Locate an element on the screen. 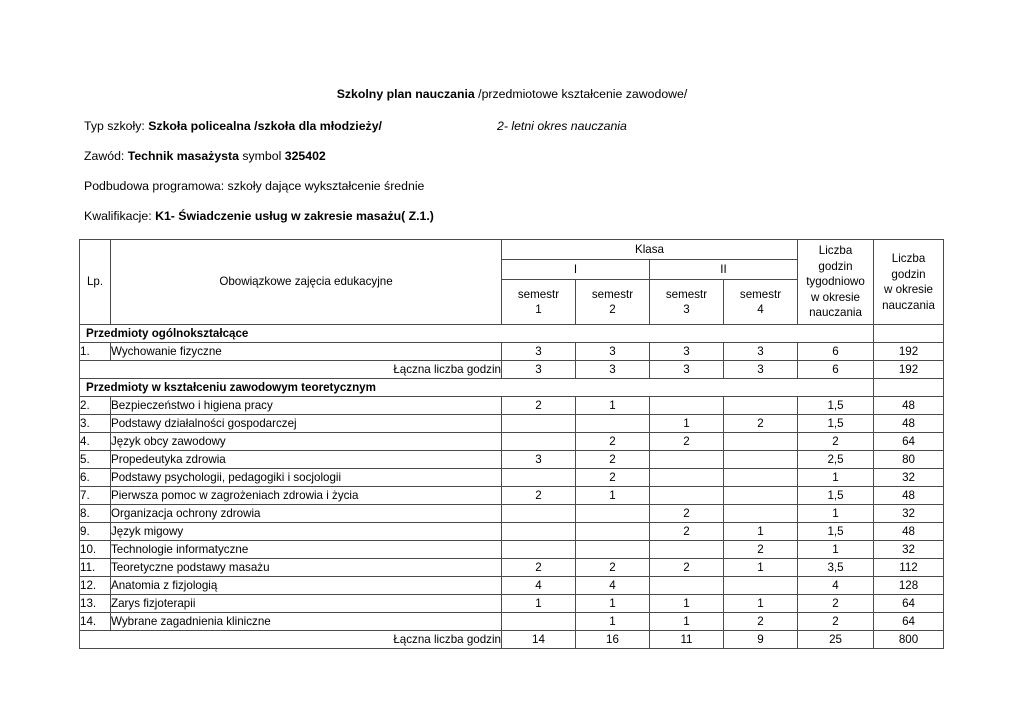 This screenshot has width=1024, height=725. row-weekly: 1 is located at coordinates (836, 513).